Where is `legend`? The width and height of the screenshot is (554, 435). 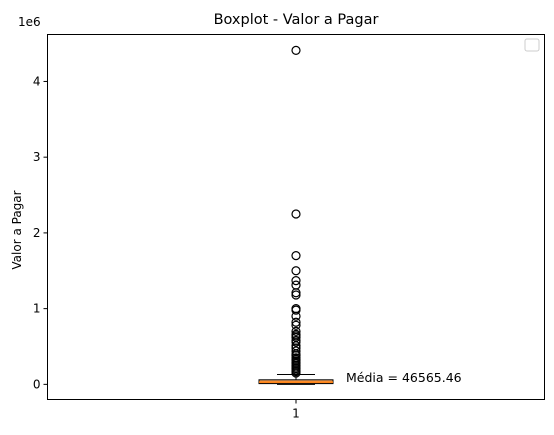
legend is located at coordinates (532, 45).